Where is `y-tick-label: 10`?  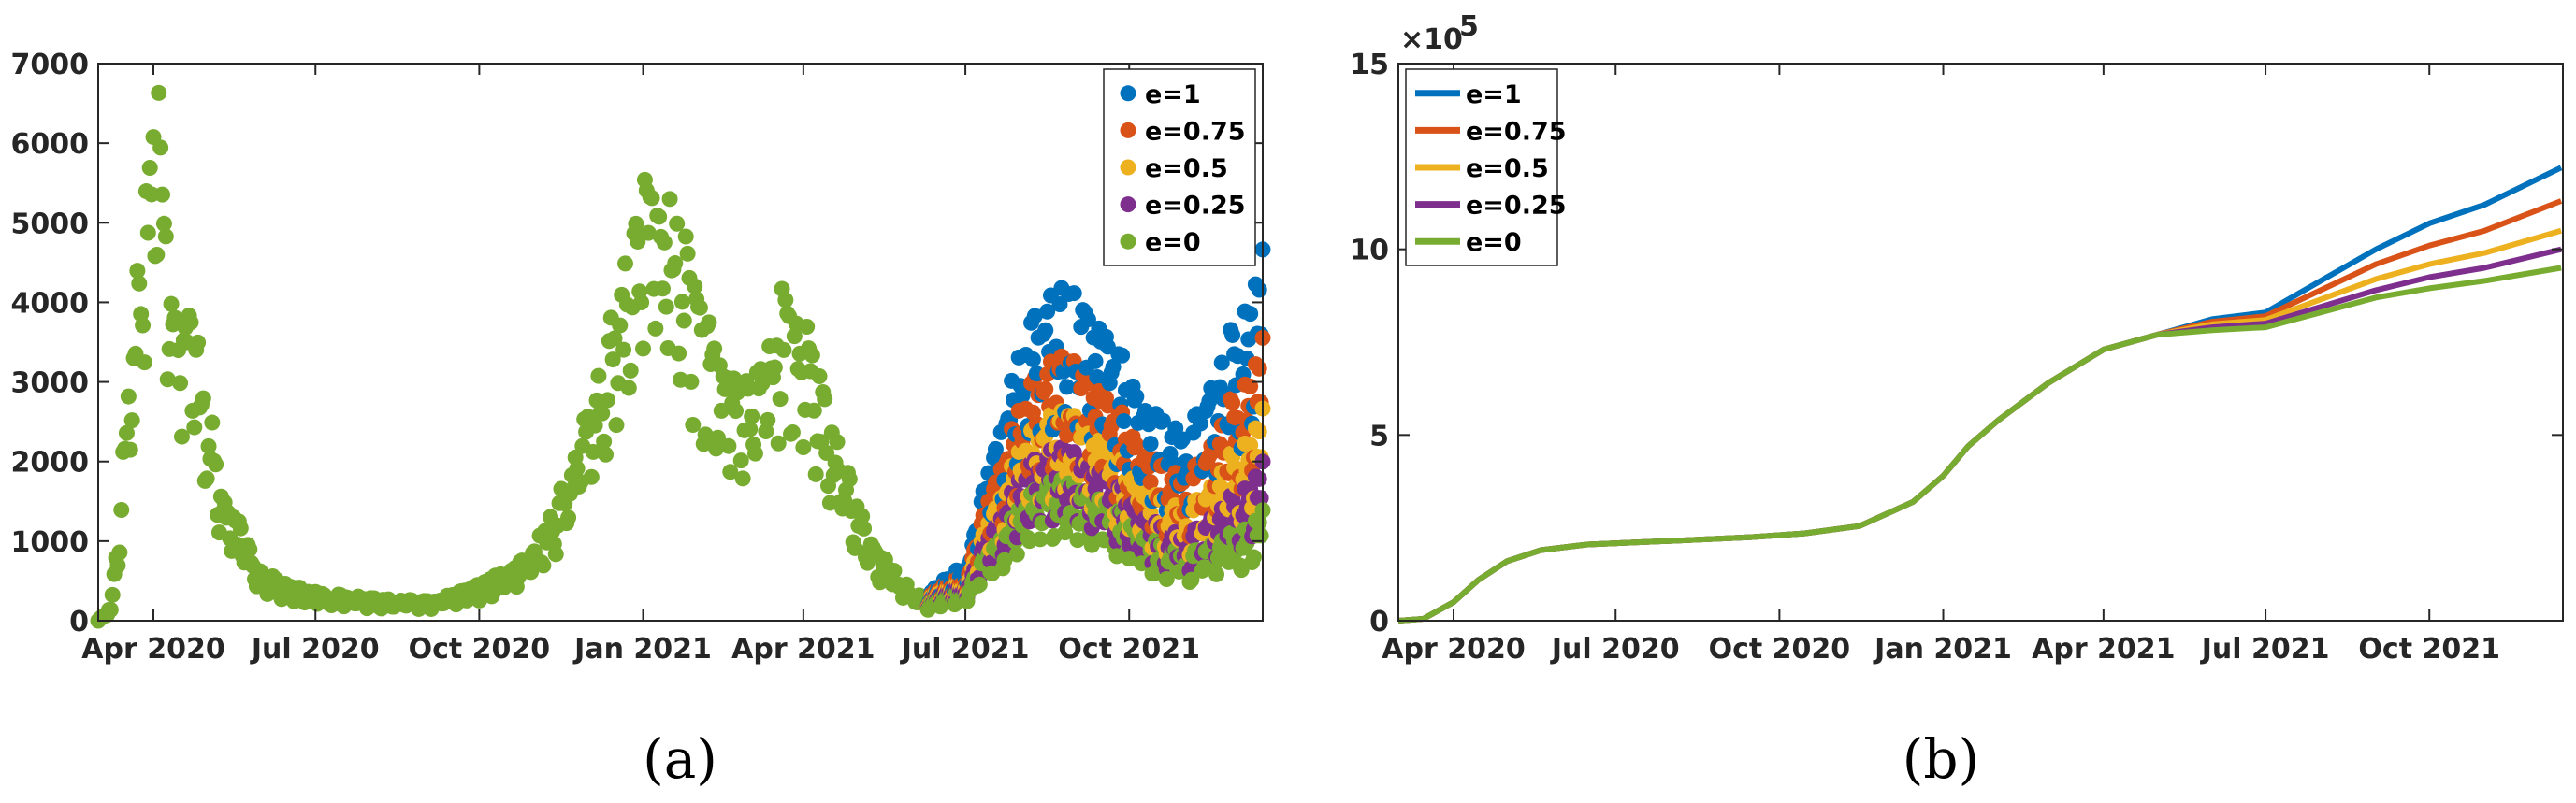
y-tick-label: 10 is located at coordinates (1369, 251).